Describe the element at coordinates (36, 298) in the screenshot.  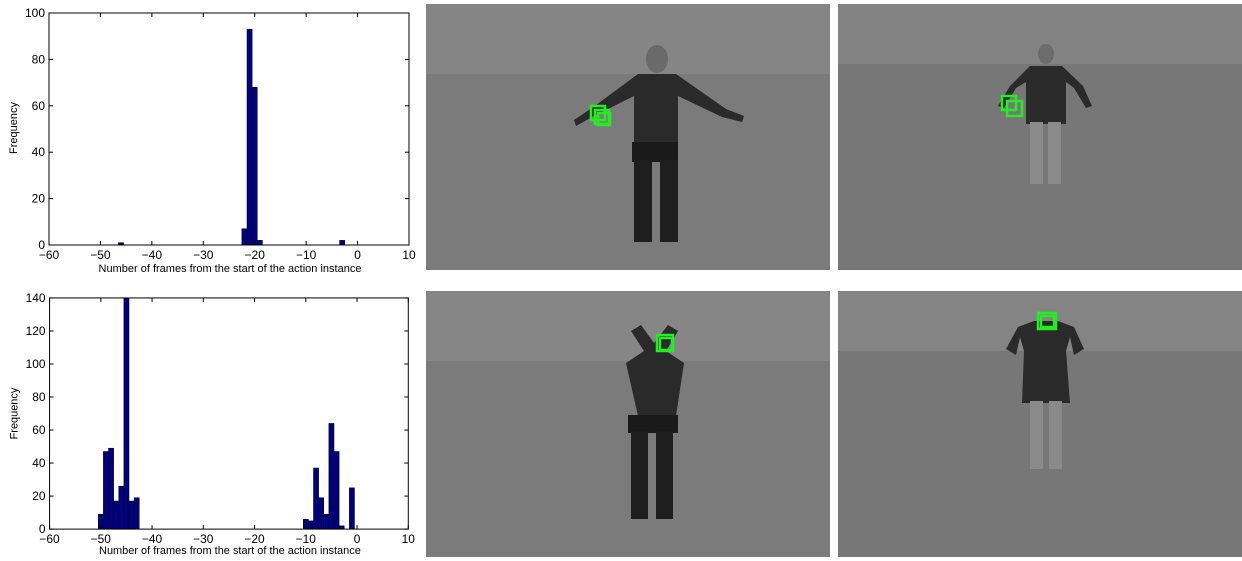
I see `y-tick-label: 140` at that location.